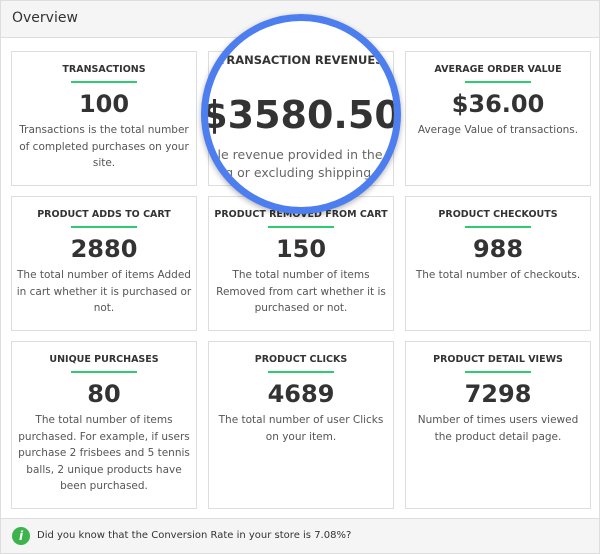  What do you see at coordinates (104, 394) in the screenshot?
I see `card-value: 80` at bounding box center [104, 394].